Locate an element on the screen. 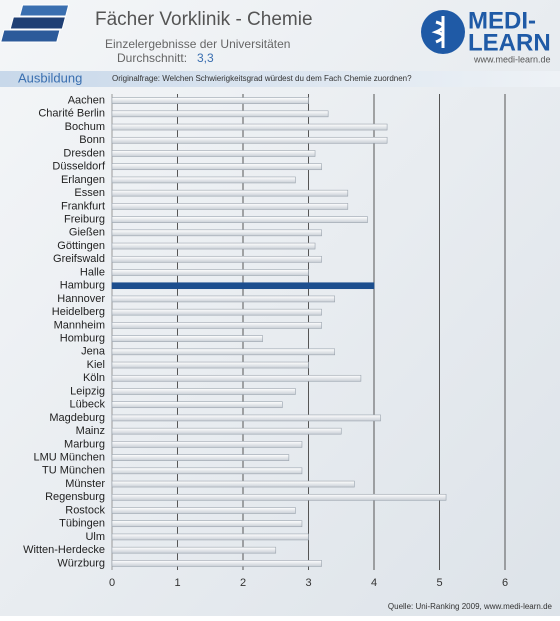 This screenshot has width=560, height=621. y-tick-label: Tübingen is located at coordinates (82, 524).